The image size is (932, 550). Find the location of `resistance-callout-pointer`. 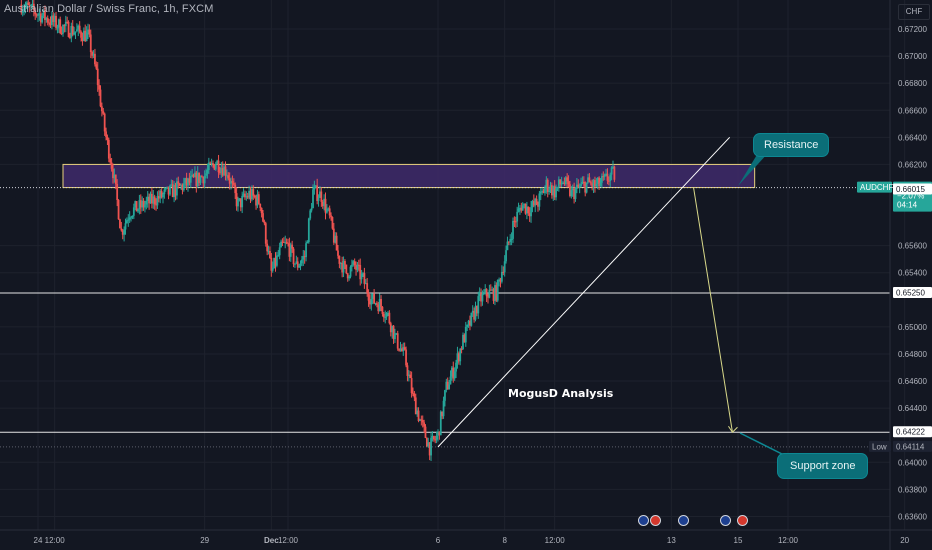

resistance-callout-pointer is located at coordinates (753, 169).